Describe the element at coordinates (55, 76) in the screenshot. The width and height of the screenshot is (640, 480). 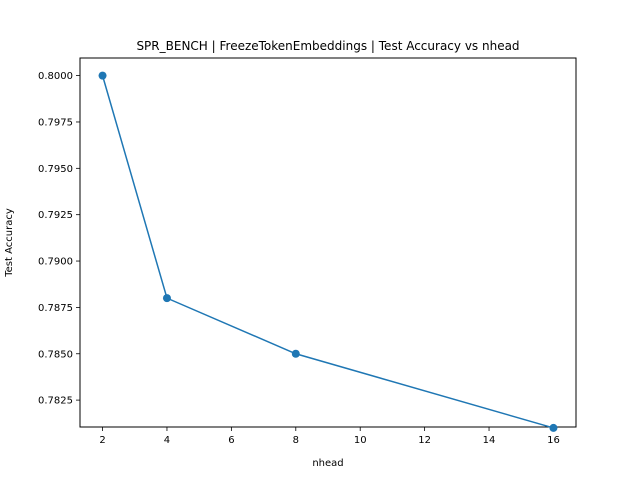
I see `y-tick-label: 0.8000` at that location.